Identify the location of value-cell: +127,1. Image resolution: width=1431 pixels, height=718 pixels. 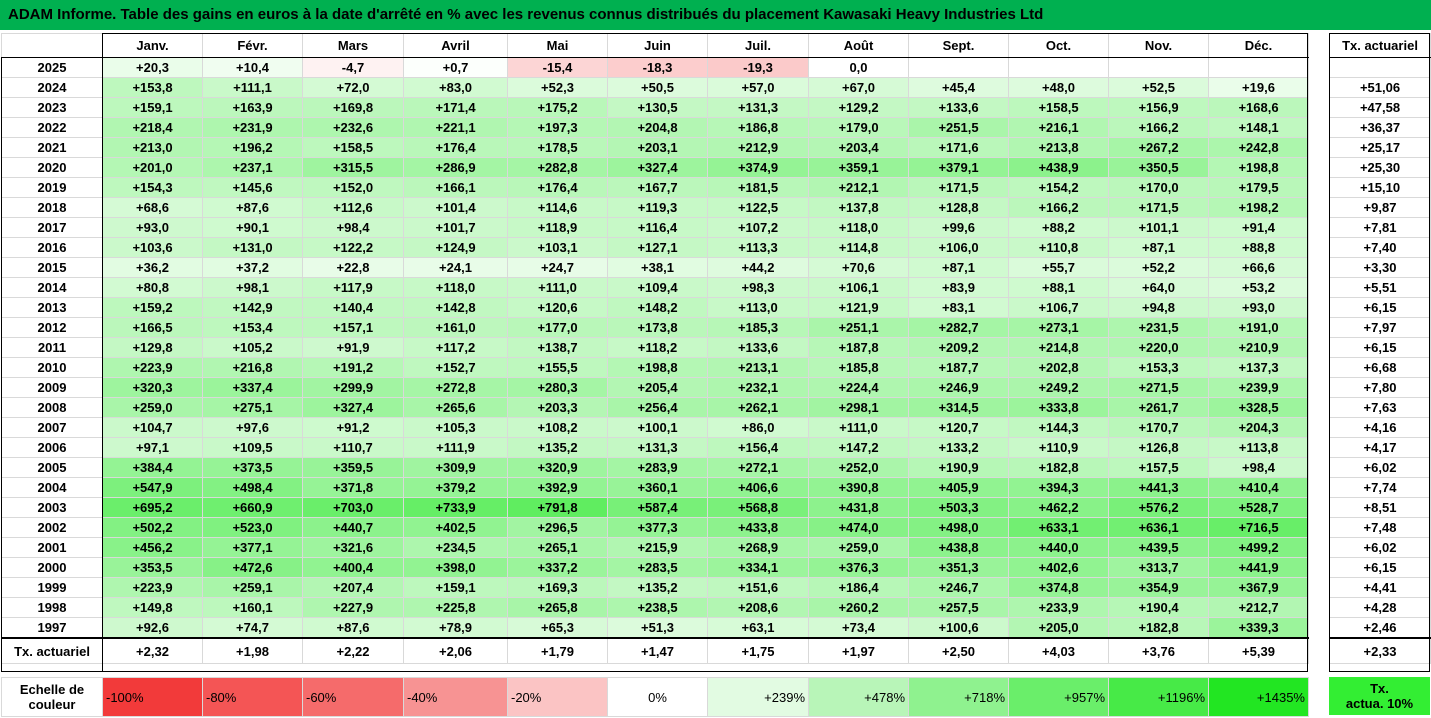
(657, 247).